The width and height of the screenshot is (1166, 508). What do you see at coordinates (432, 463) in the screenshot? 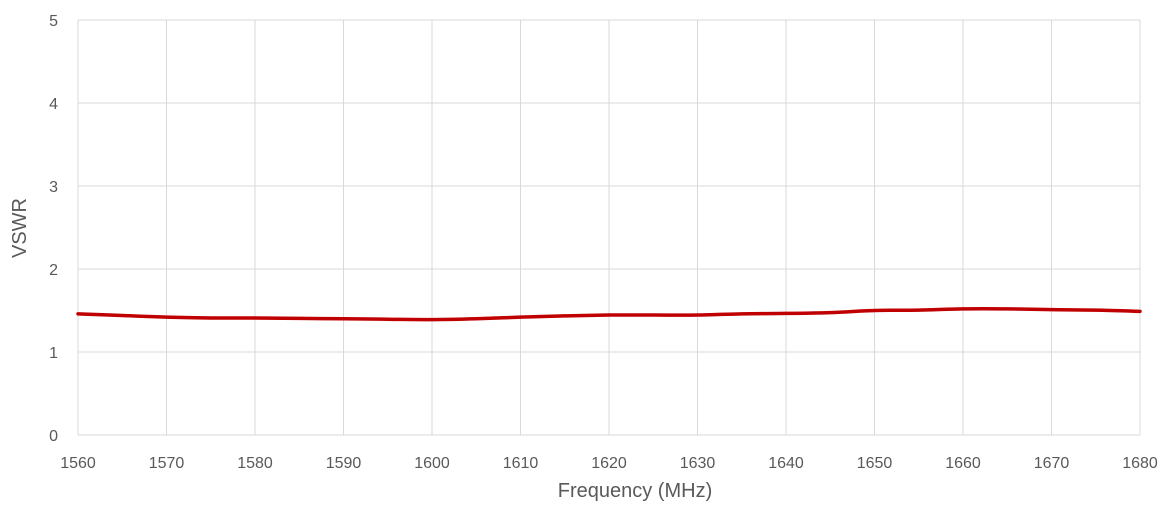
I see `x-tick-label-1600: 1600` at bounding box center [432, 463].